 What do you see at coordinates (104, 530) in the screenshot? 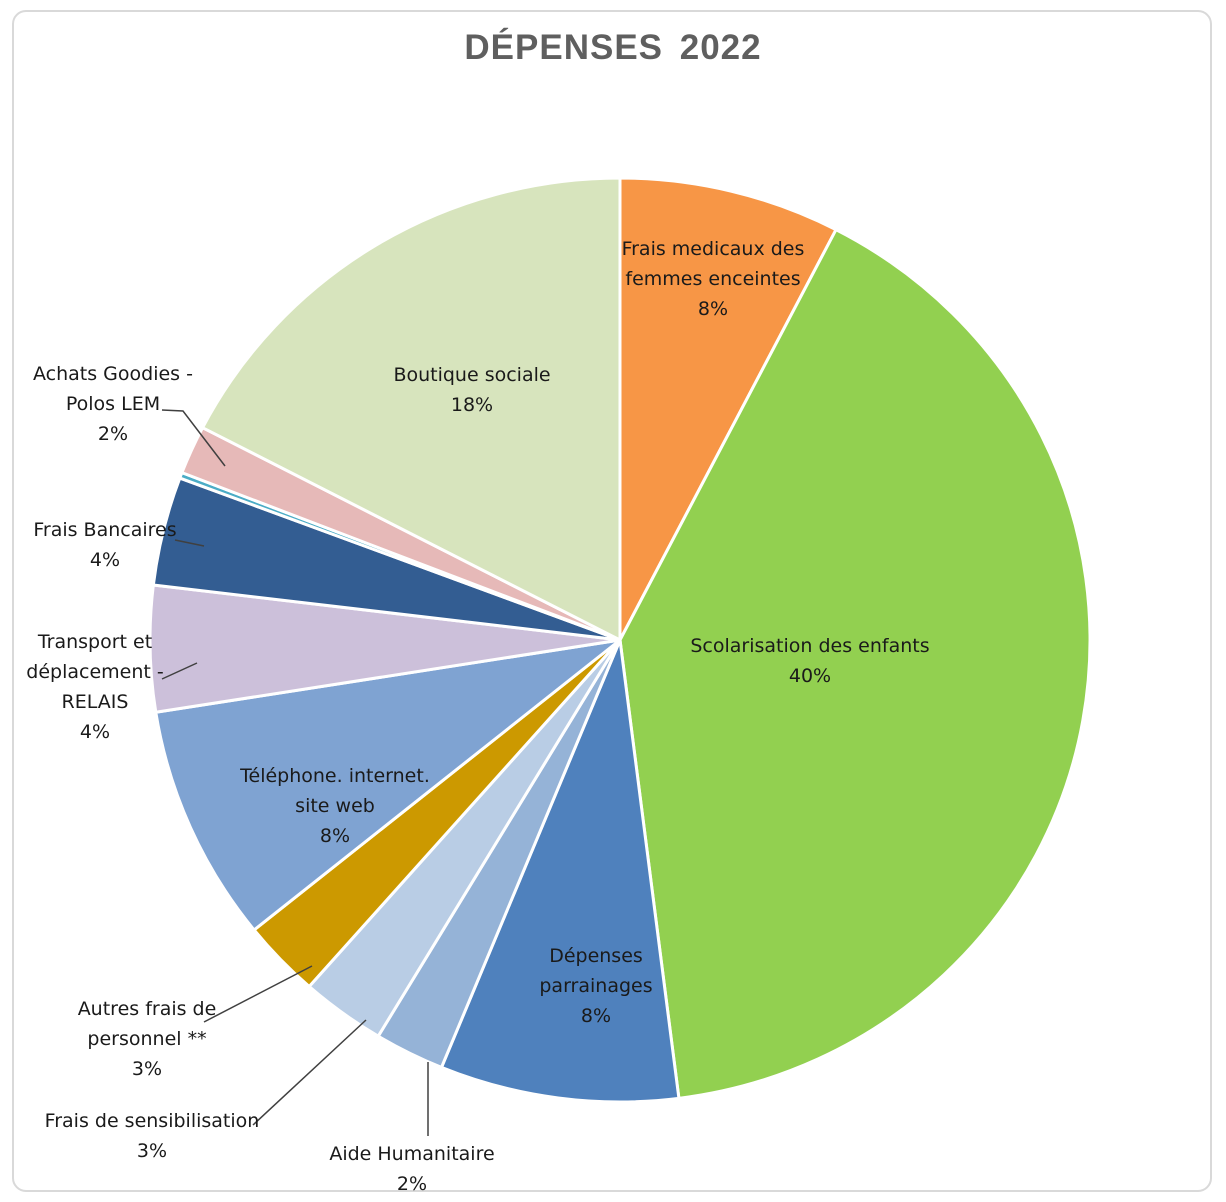
I see `slice-label-line-8: Frais Bancaires` at bounding box center [104, 530].